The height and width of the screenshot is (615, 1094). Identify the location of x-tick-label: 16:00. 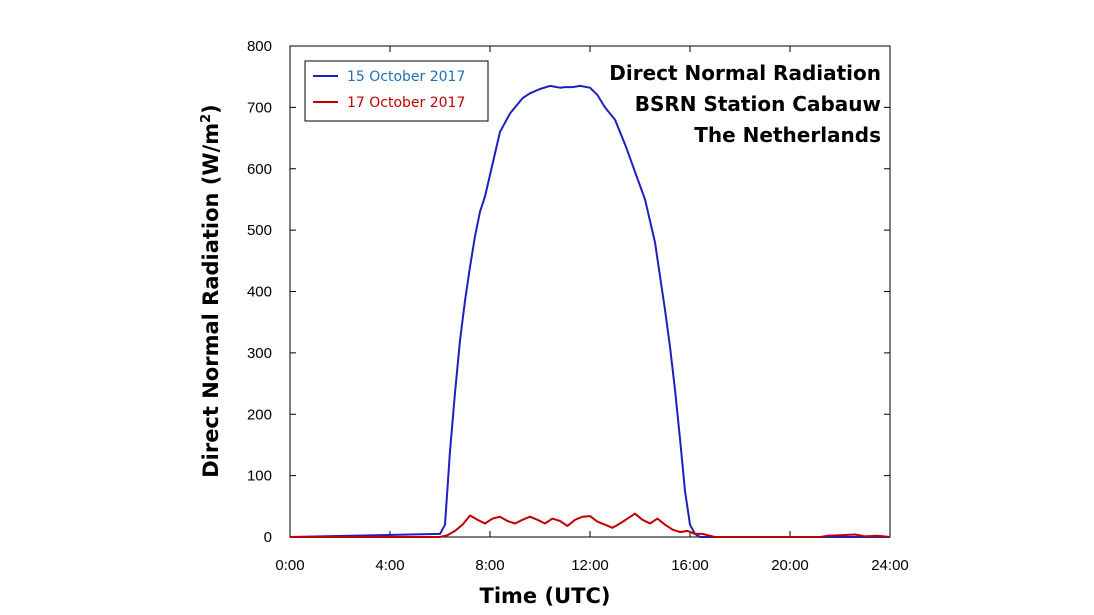
(690, 565).